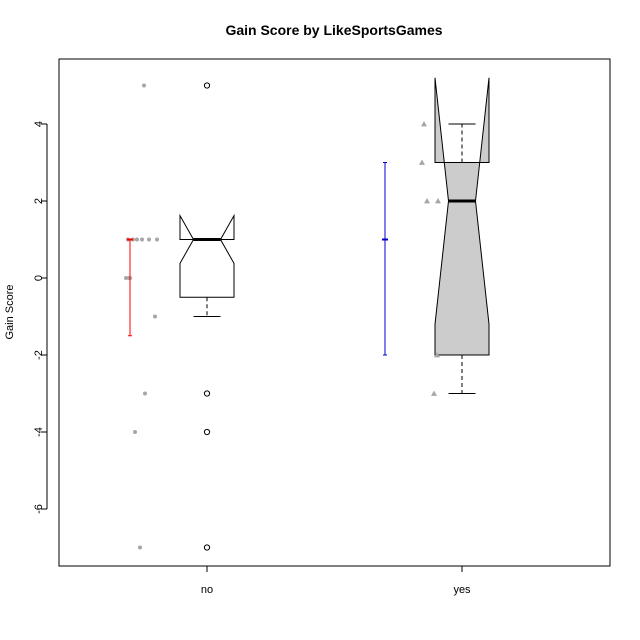 The width and height of the screenshot is (640, 640). What do you see at coordinates (257, 259) in the screenshot?
I see `error-bars-layer` at bounding box center [257, 259].